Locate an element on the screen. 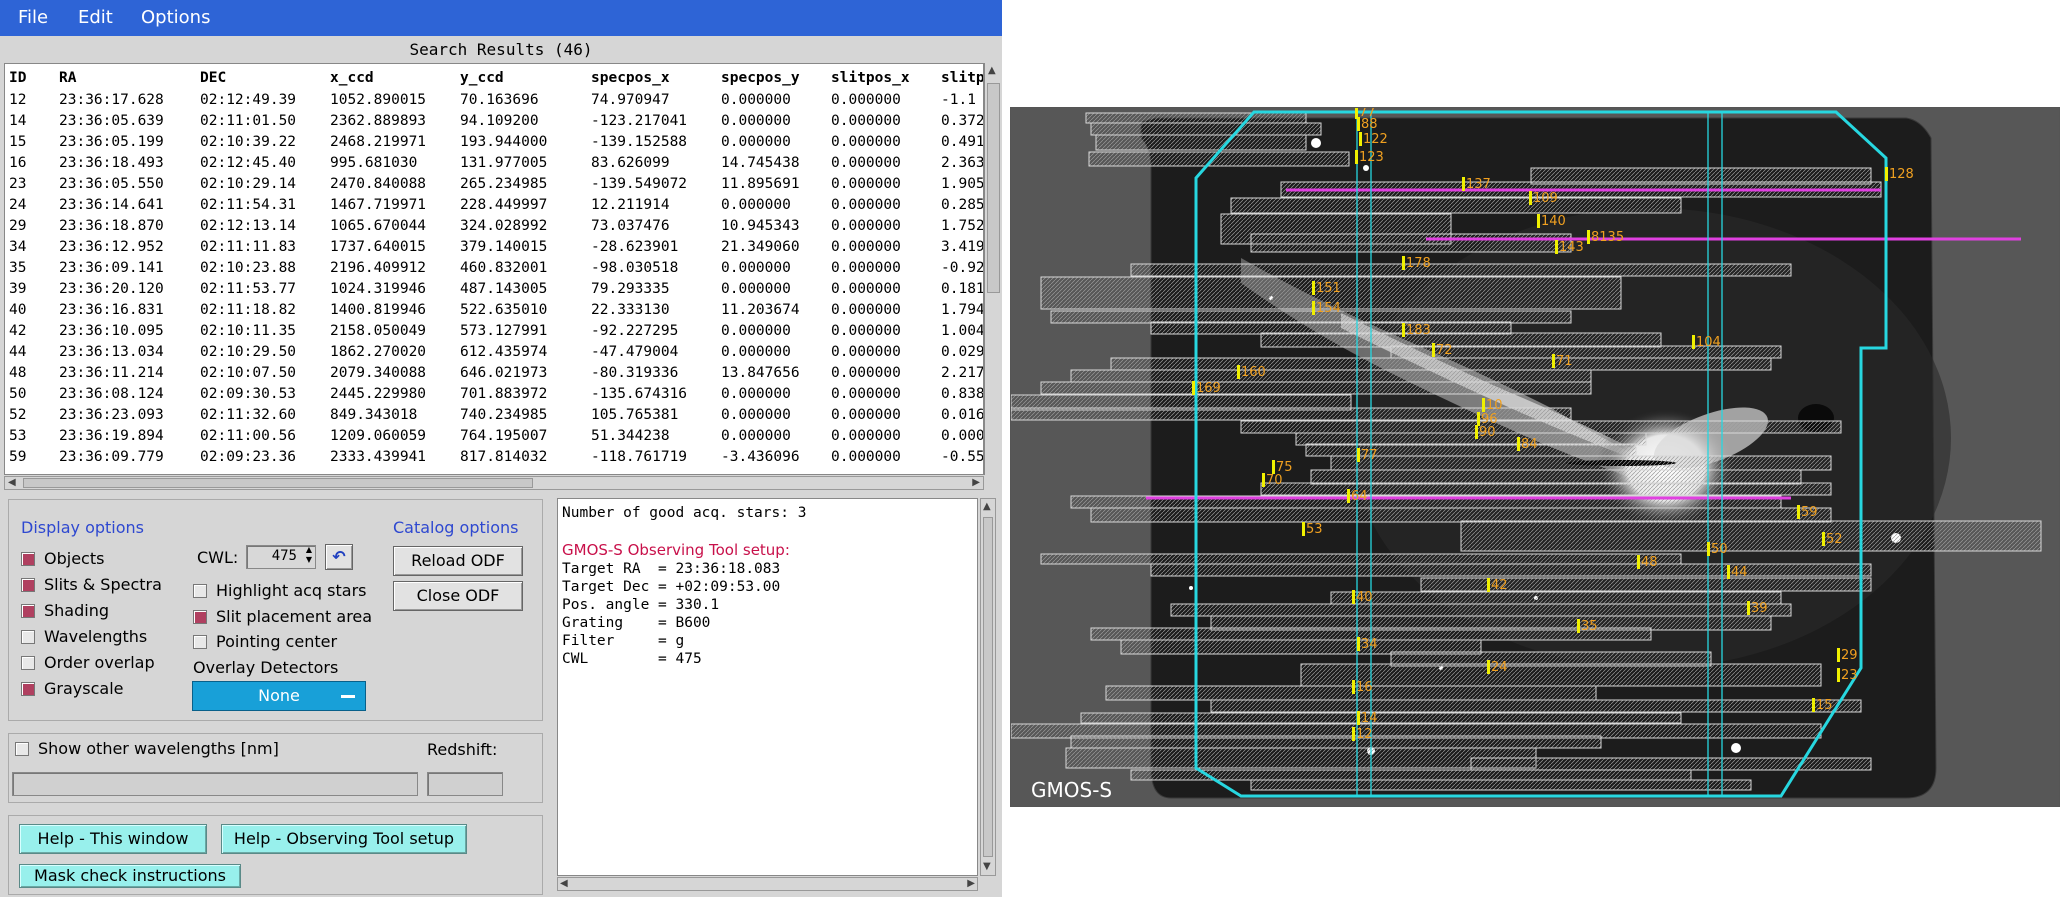 This screenshot has height=897, width=2060. menu-file: File is located at coordinates (33, 17).